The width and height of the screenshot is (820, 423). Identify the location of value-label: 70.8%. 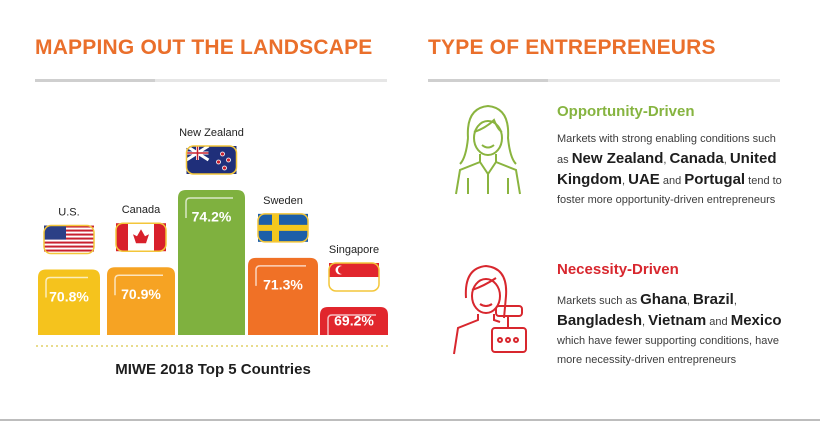
(69, 296).